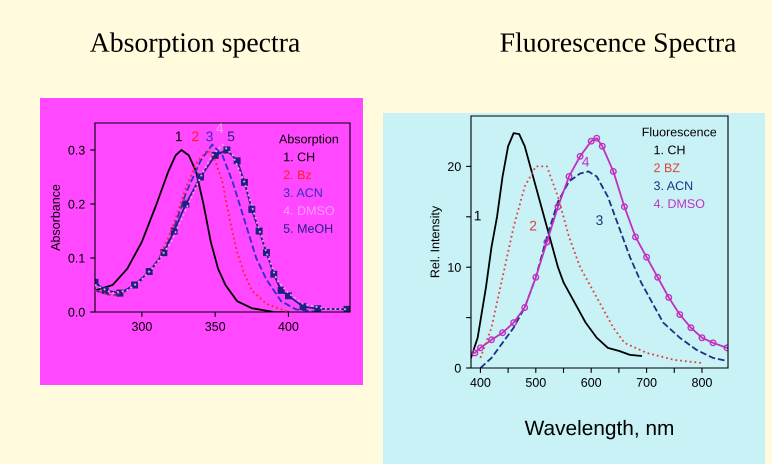 This screenshot has height=464, width=772. What do you see at coordinates (618, 45) in the screenshot?
I see `chart-title: Fluorescence Spectra` at bounding box center [618, 45].